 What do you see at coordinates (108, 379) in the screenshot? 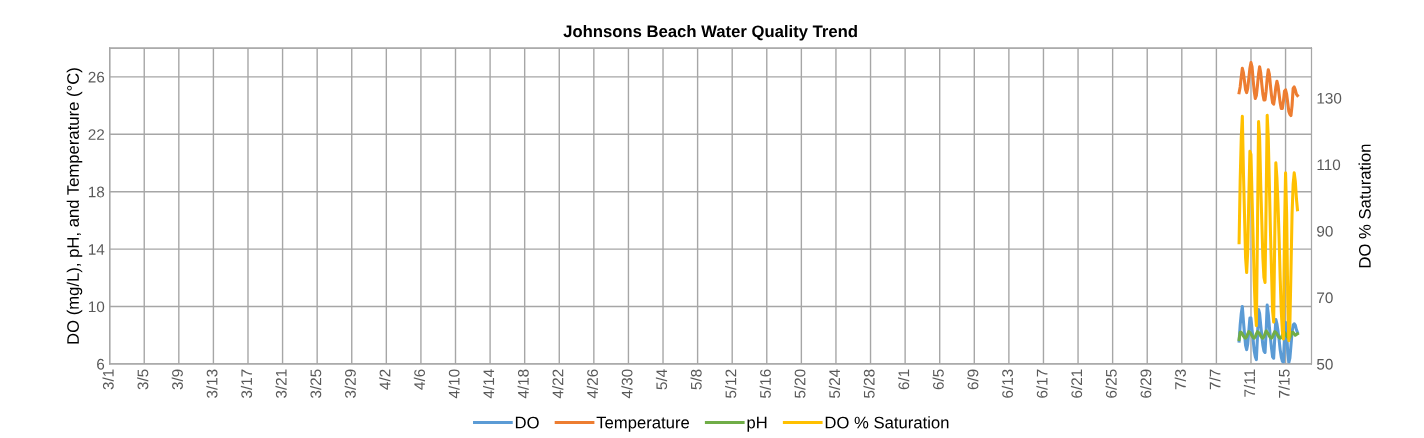
I see `x-tick-label: 3/1` at bounding box center [108, 379].